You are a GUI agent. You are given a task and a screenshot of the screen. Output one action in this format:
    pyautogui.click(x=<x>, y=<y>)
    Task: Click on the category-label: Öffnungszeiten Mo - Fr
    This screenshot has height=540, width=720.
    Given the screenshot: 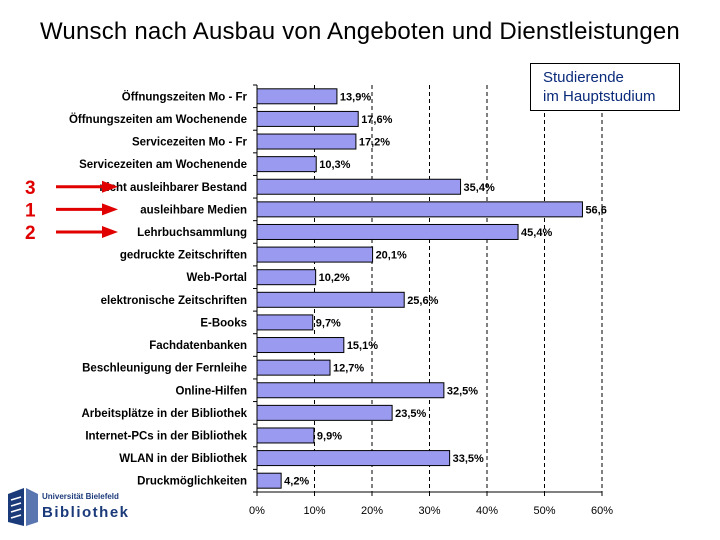 What is the action you would take?
    pyautogui.click(x=185, y=96)
    